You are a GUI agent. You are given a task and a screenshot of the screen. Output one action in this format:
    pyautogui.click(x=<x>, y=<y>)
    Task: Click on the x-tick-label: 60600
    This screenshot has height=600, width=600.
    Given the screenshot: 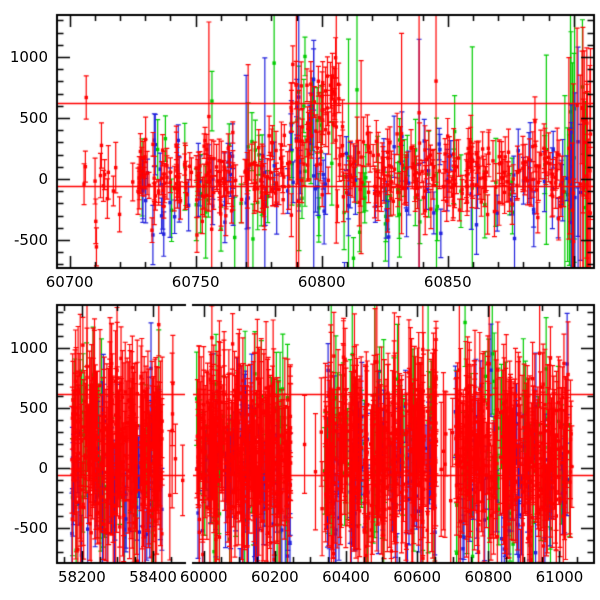 What is the action you would take?
    pyautogui.click(x=417, y=577)
    